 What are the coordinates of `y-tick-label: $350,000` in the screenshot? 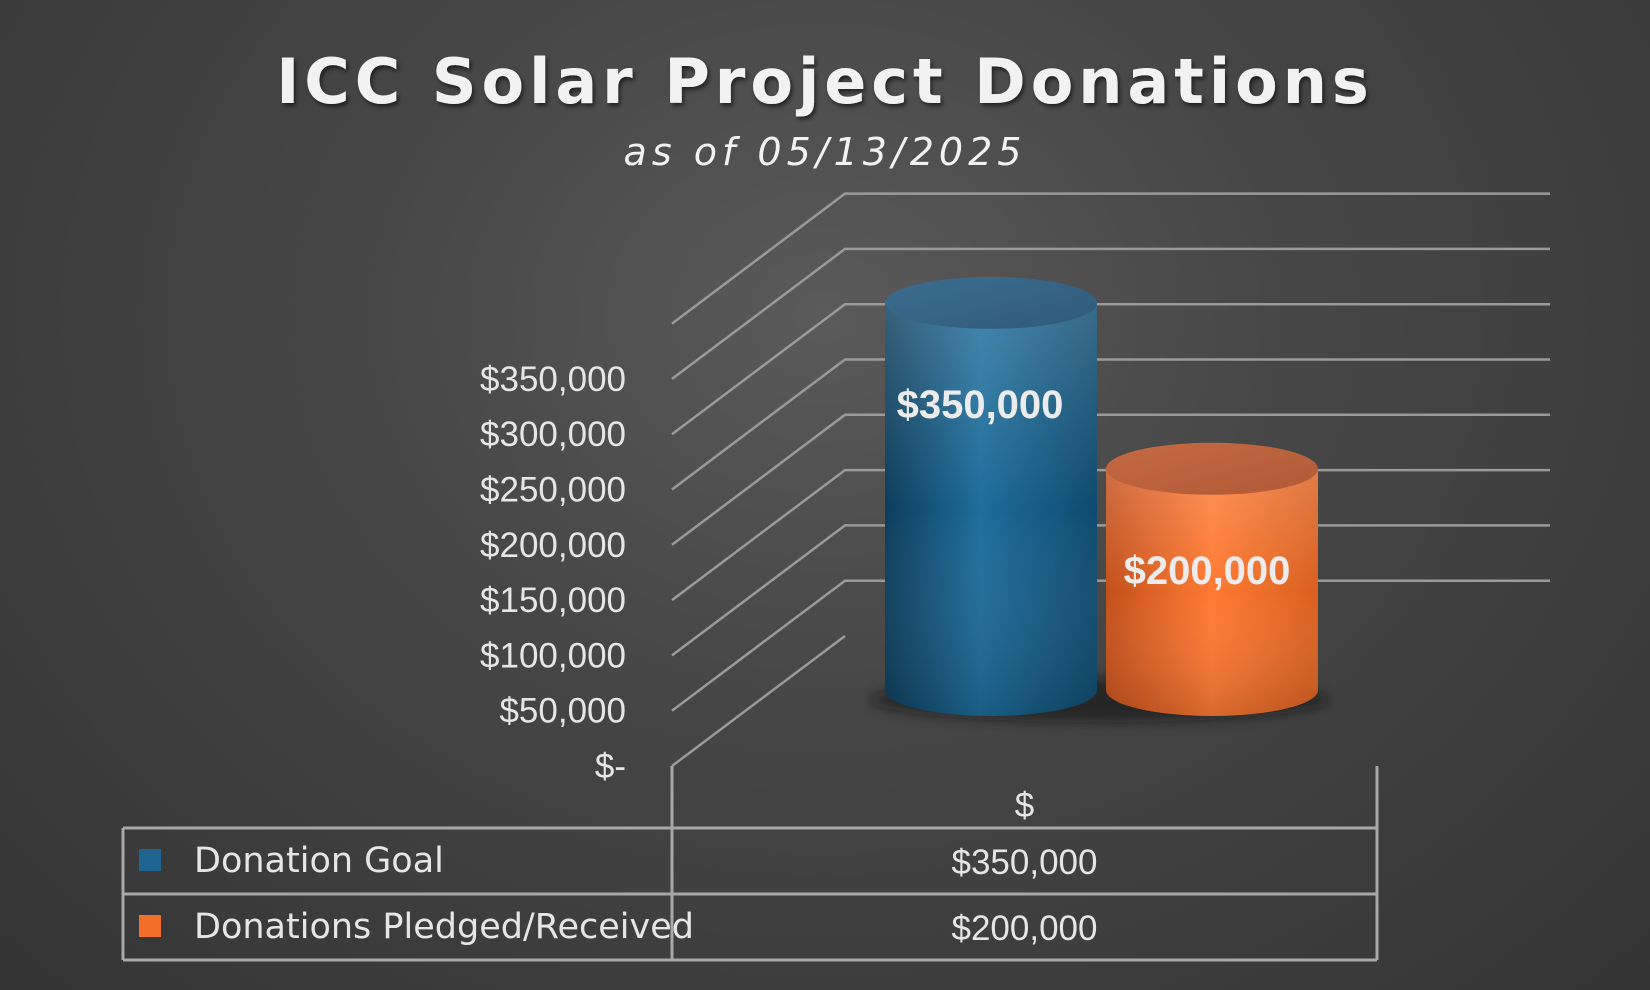 It's located at (553, 379).